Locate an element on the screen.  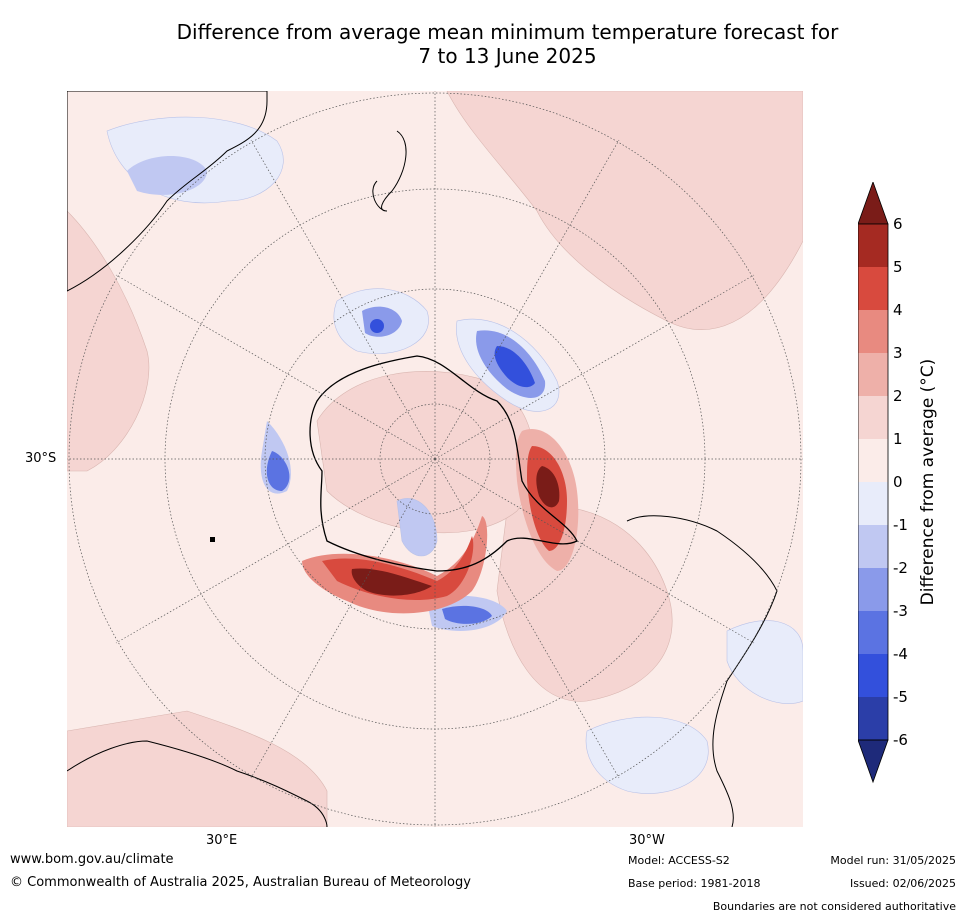
colorbar-tick: 1 is located at coordinates (898, 439).